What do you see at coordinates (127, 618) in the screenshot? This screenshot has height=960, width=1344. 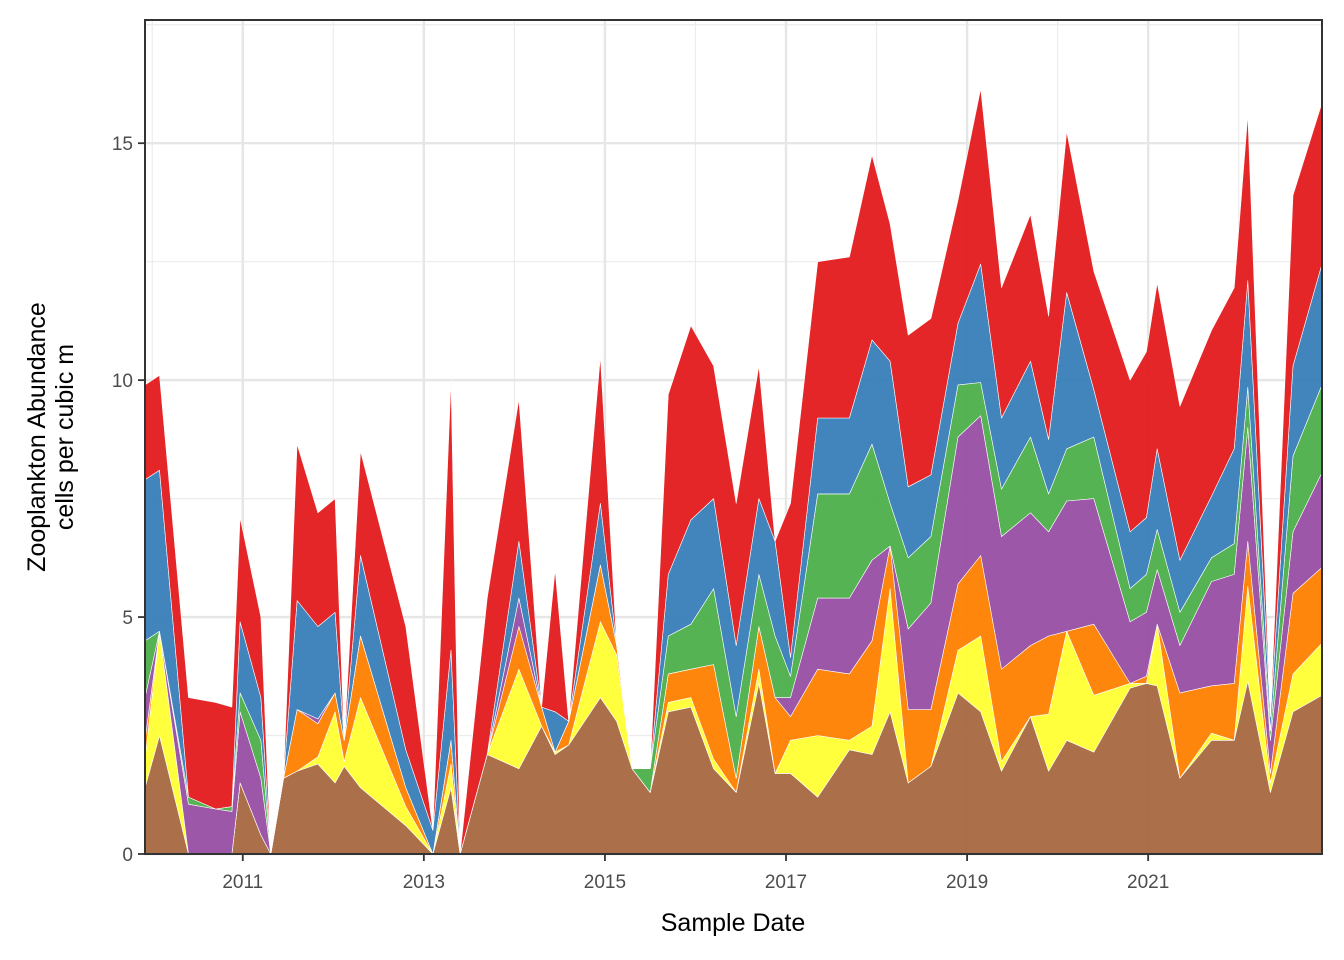 I see `y-tick-label: 5` at bounding box center [127, 618].